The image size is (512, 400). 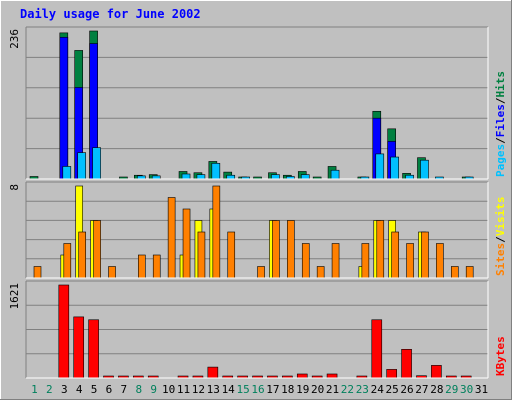 I want to click on x-tick-label-day-12: 12, so click(x=198, y=389).